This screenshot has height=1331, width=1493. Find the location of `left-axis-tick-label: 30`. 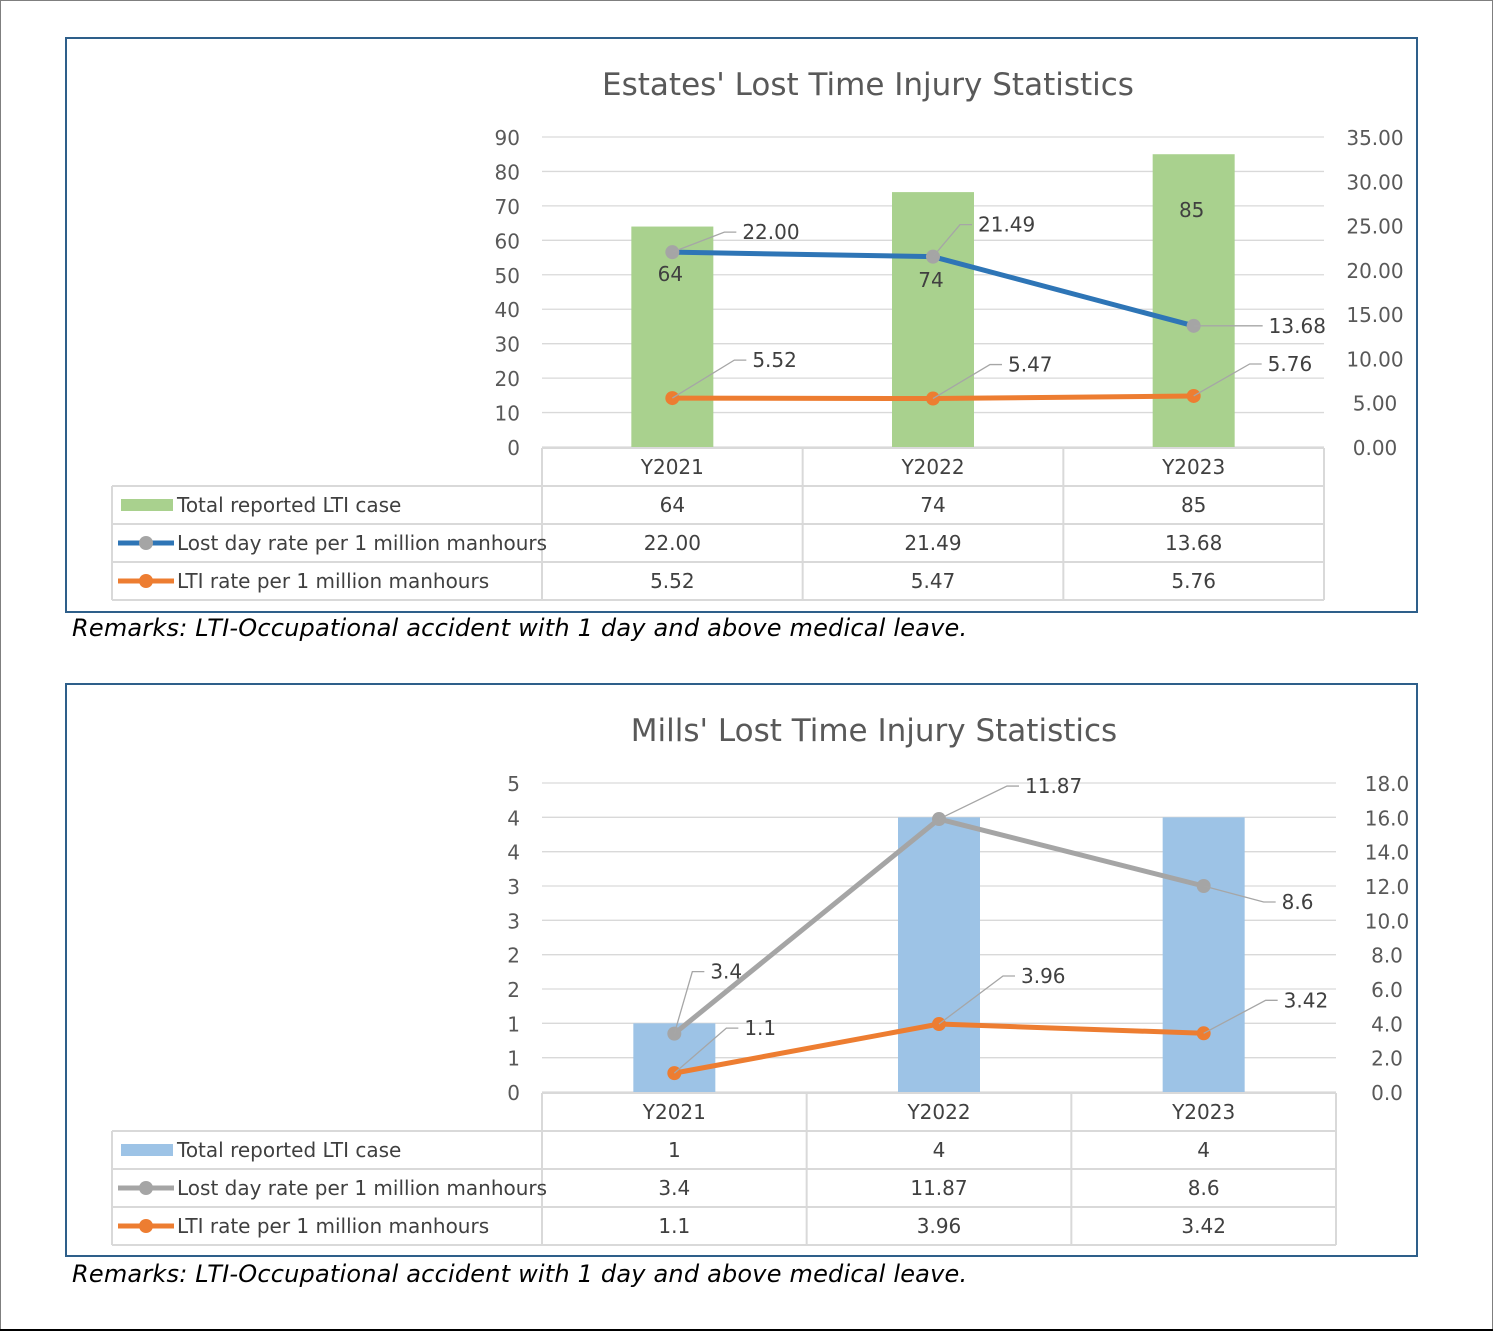

left-axis-tick-label: 30 is located at coordinates (507, 345).